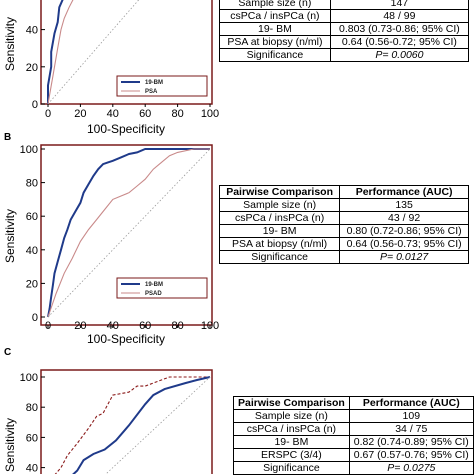 The height and width of the screenshot is (475, 474). I want to click on panel-b-label: B, so click(7, 137).